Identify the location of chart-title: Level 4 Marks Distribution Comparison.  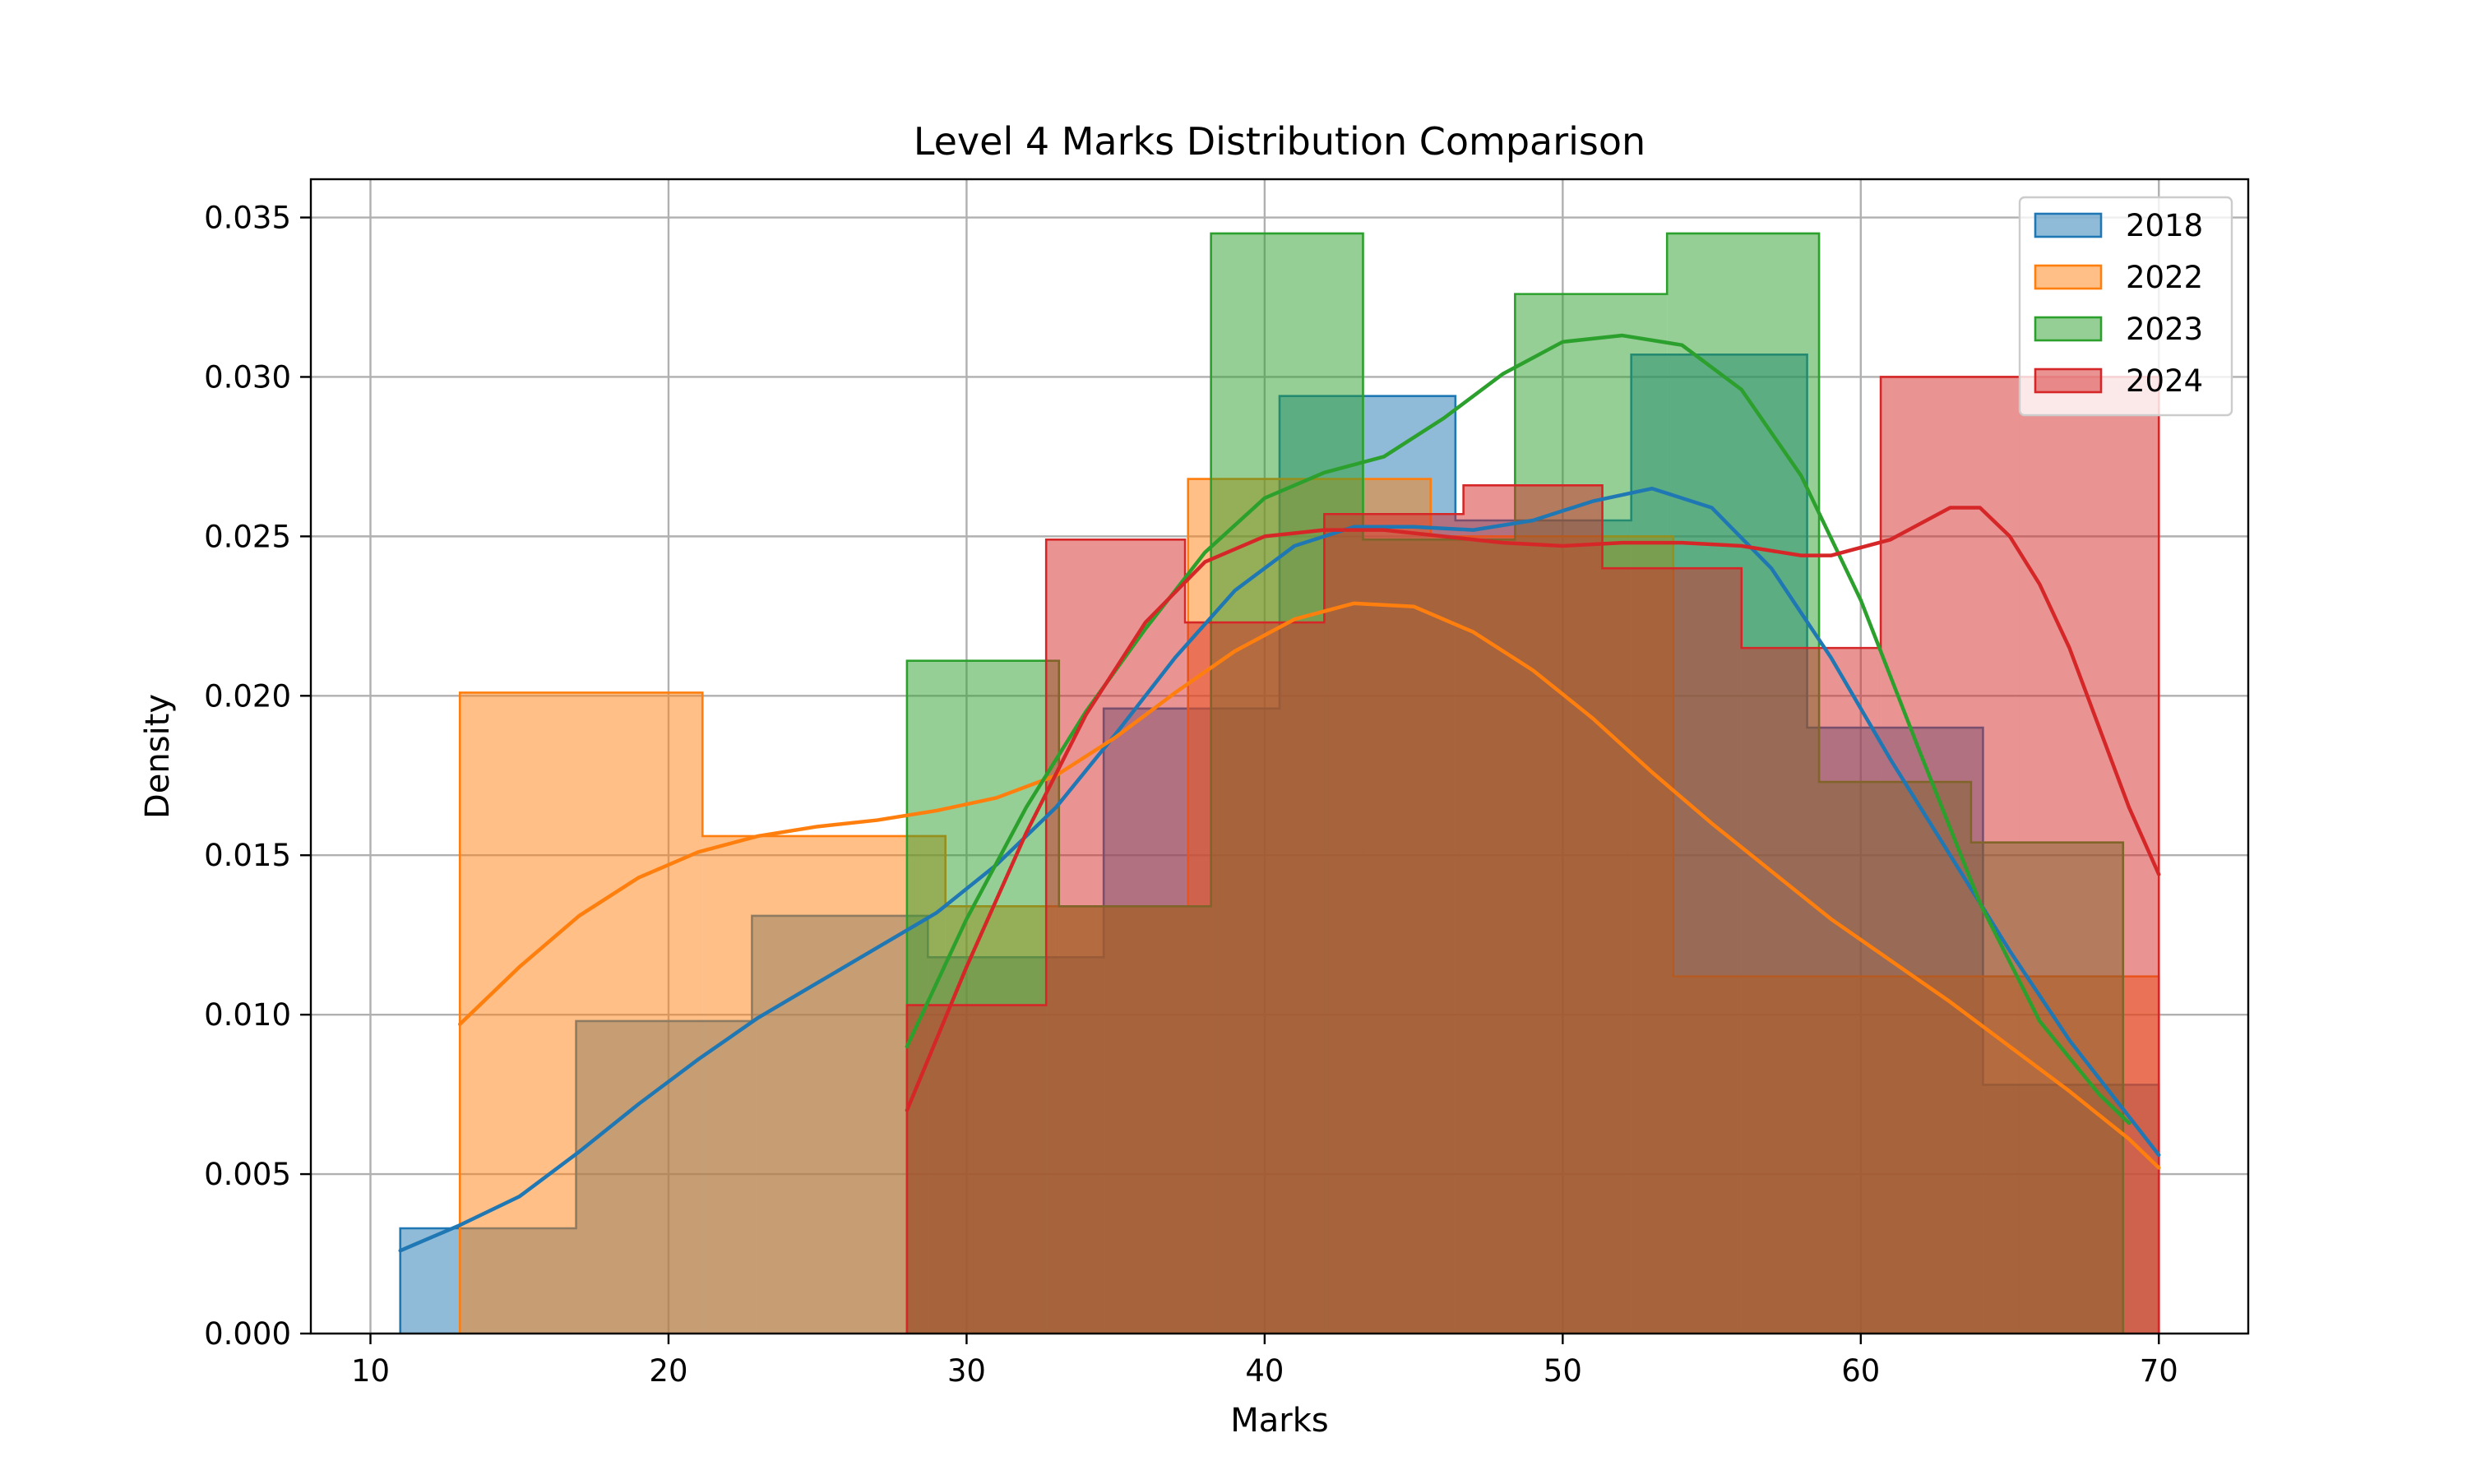
(1279, 141).